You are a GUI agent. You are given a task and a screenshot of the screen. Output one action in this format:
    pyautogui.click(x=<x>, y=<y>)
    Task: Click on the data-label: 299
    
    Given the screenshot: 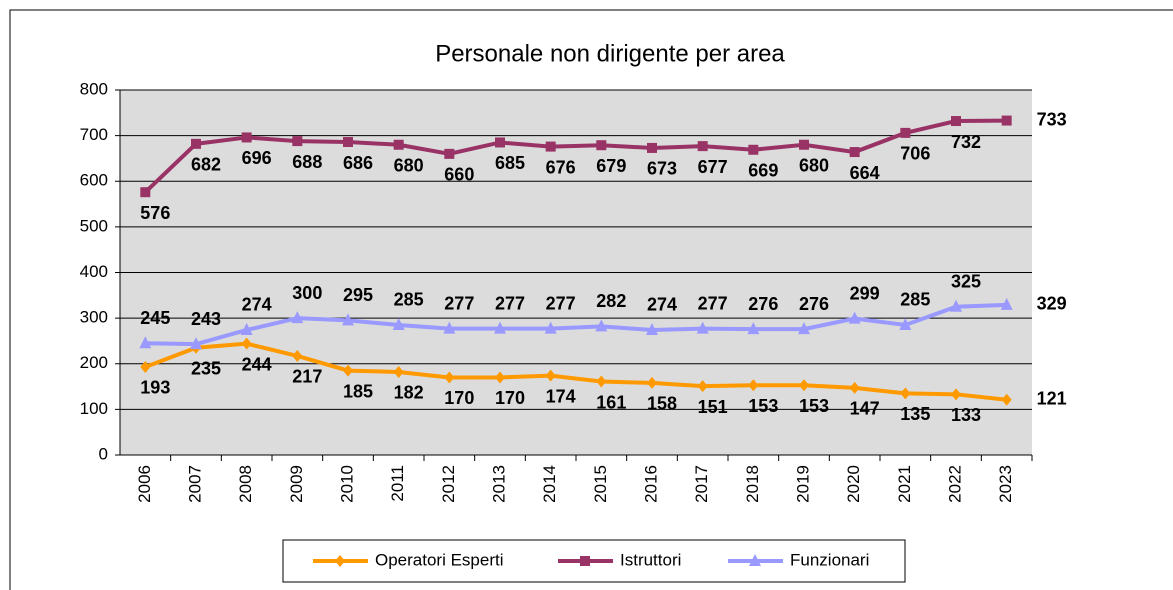 What is the action you would take?
    pyautogui.click(x=865, y=293)
    